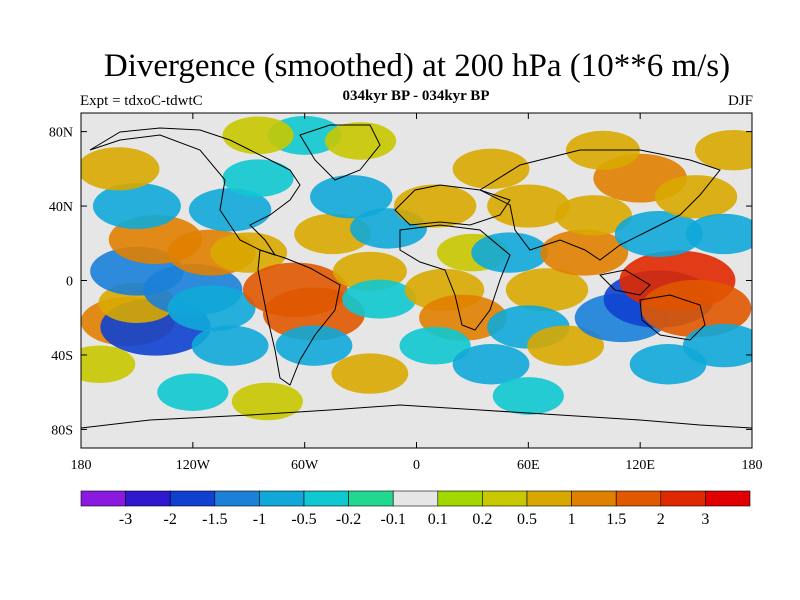 This screenshot has width=800, height=600. Describe the element at coordinates (141, 101) in the screenshot. I see `experiment-label: Expt = tdxoC-tdwtC` at that location.